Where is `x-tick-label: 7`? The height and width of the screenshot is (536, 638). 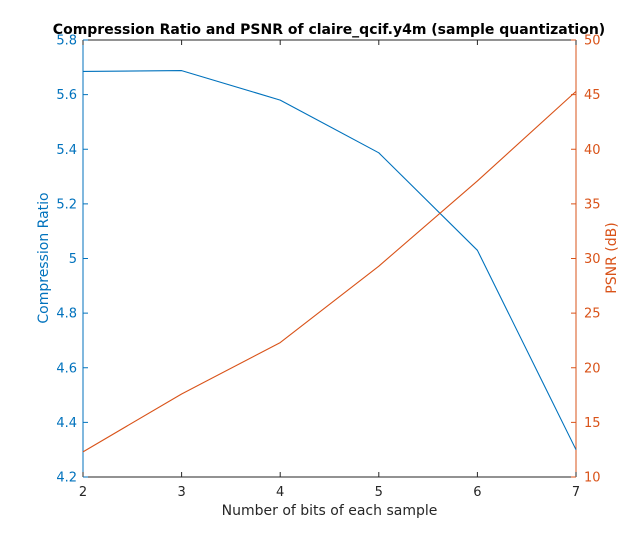
x-tick-label: 7 is located at coordinates (576, 492).